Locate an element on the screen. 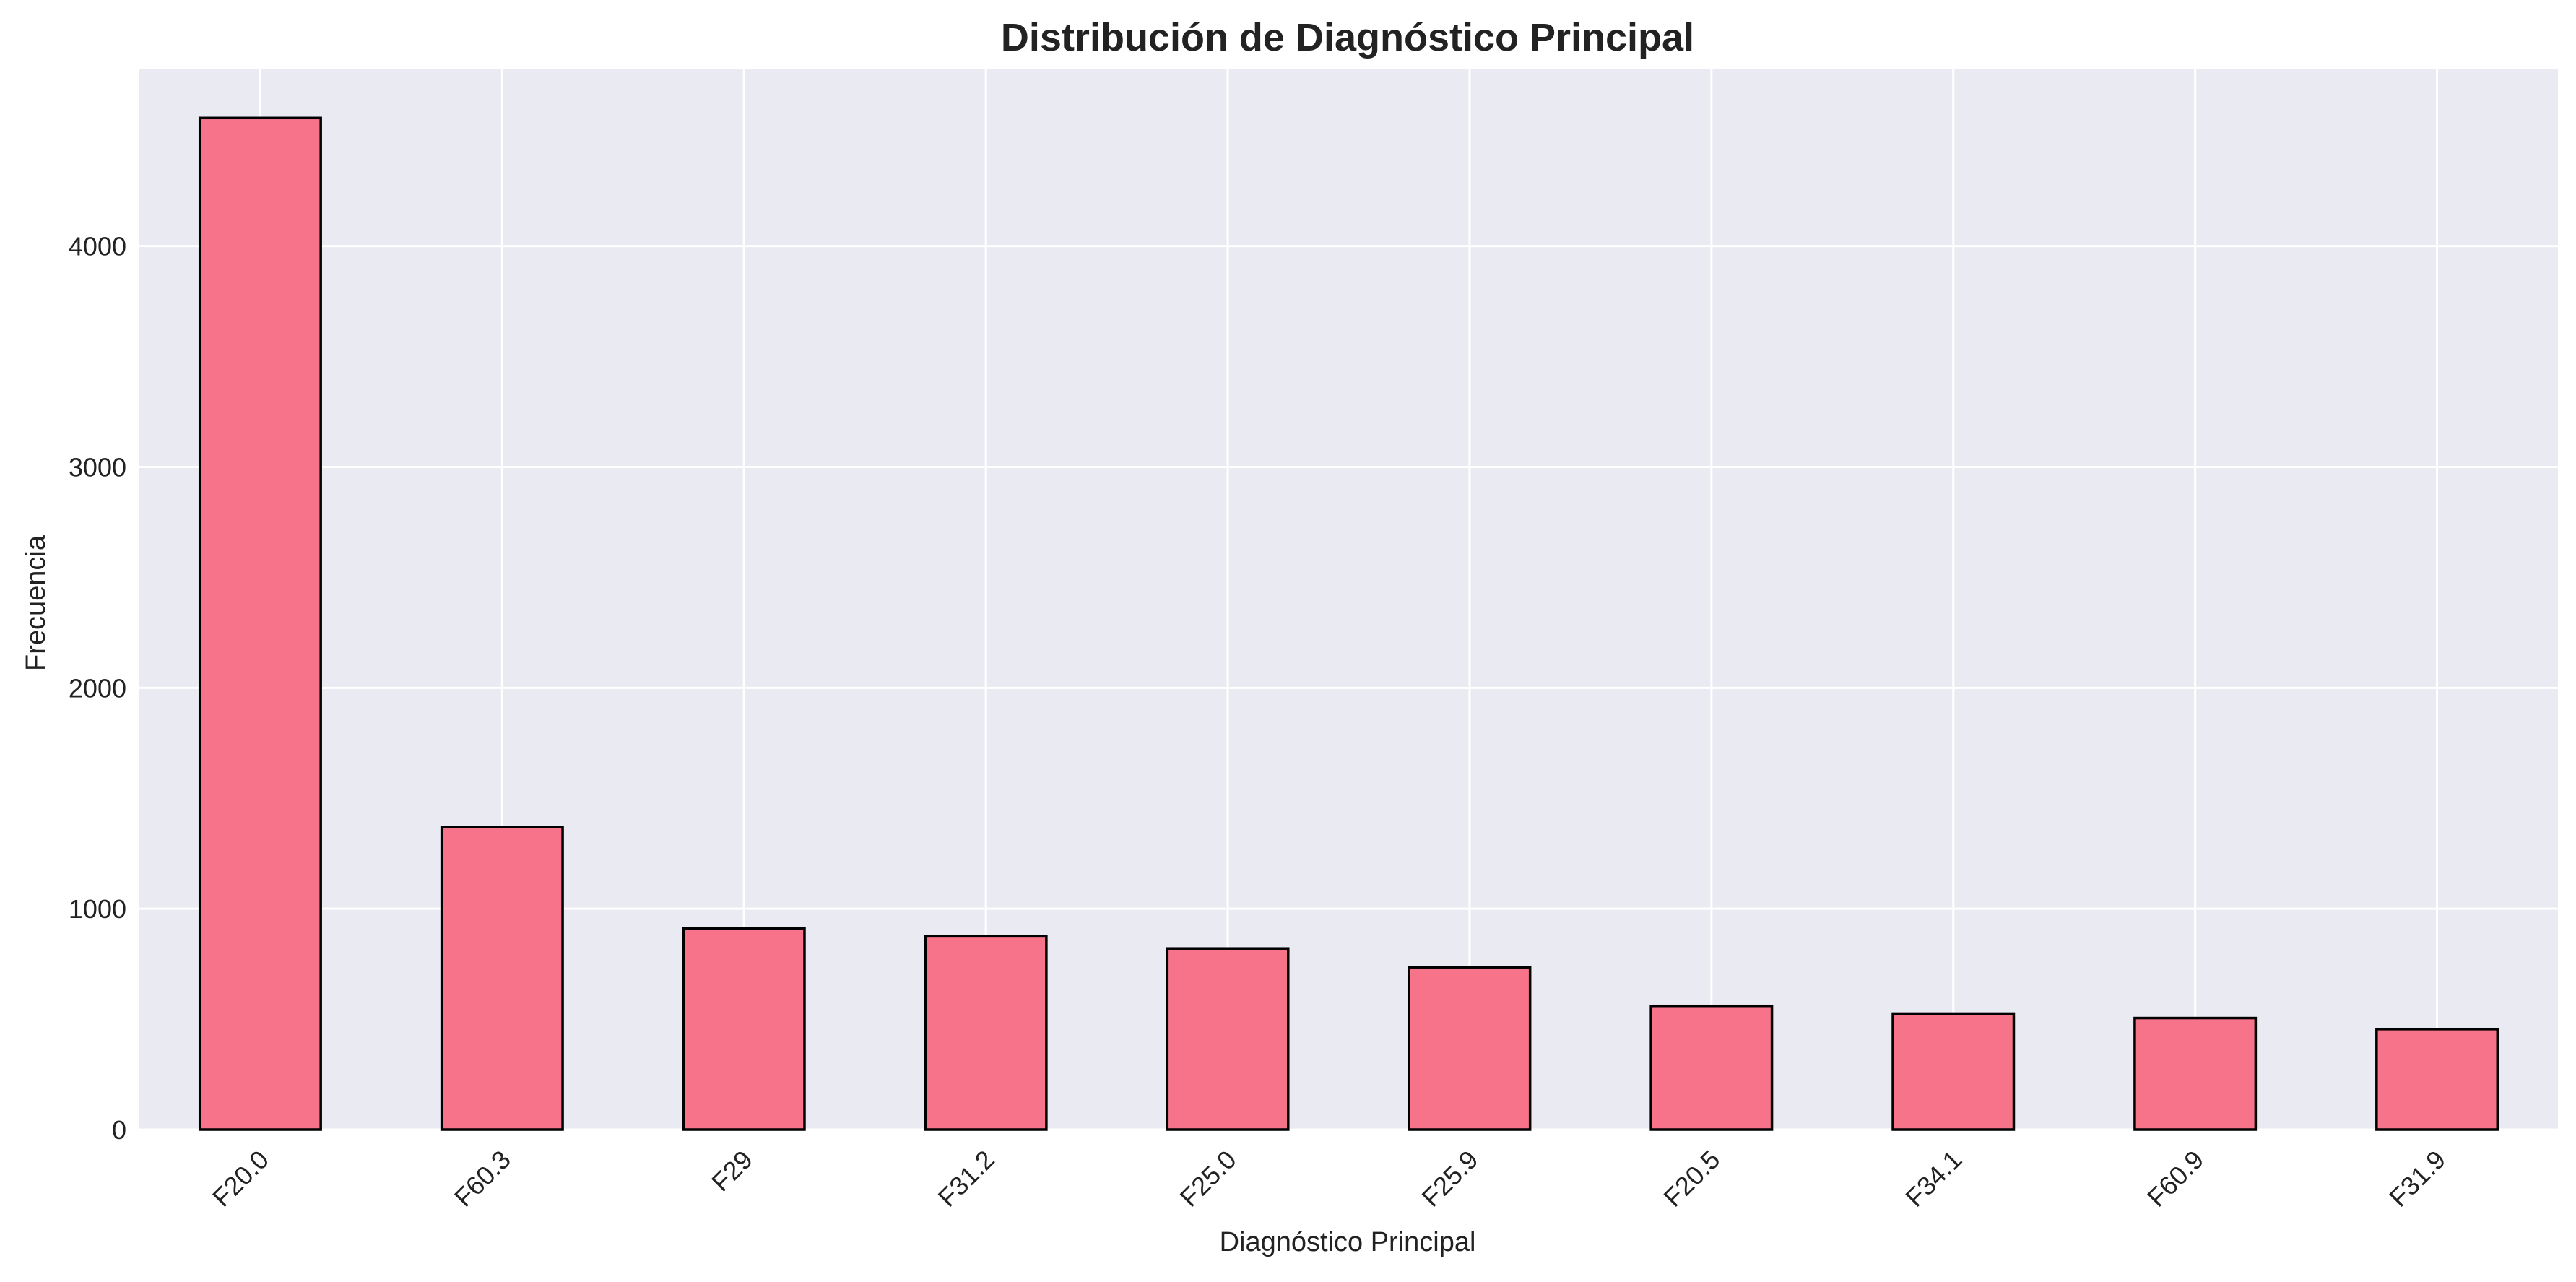 The width and height of the screenshot is (2576, 1282). bar-F34.1 is located at coordinates (1953, 1071).